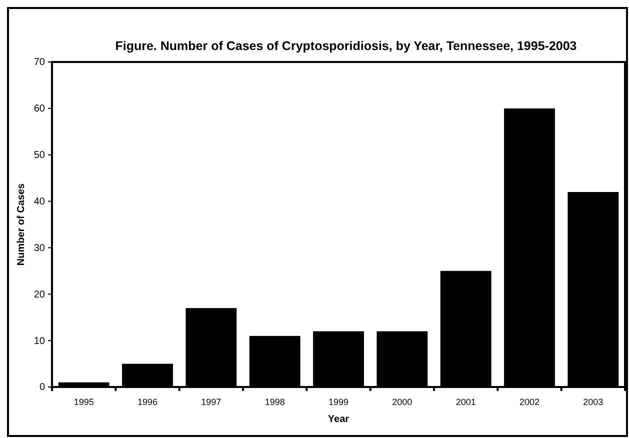 The height and width of the screenshot is (438, 629). Describe the element at coordinates (147, 402) in the screenshot. I see `x-tick-label: 1996` at that location.